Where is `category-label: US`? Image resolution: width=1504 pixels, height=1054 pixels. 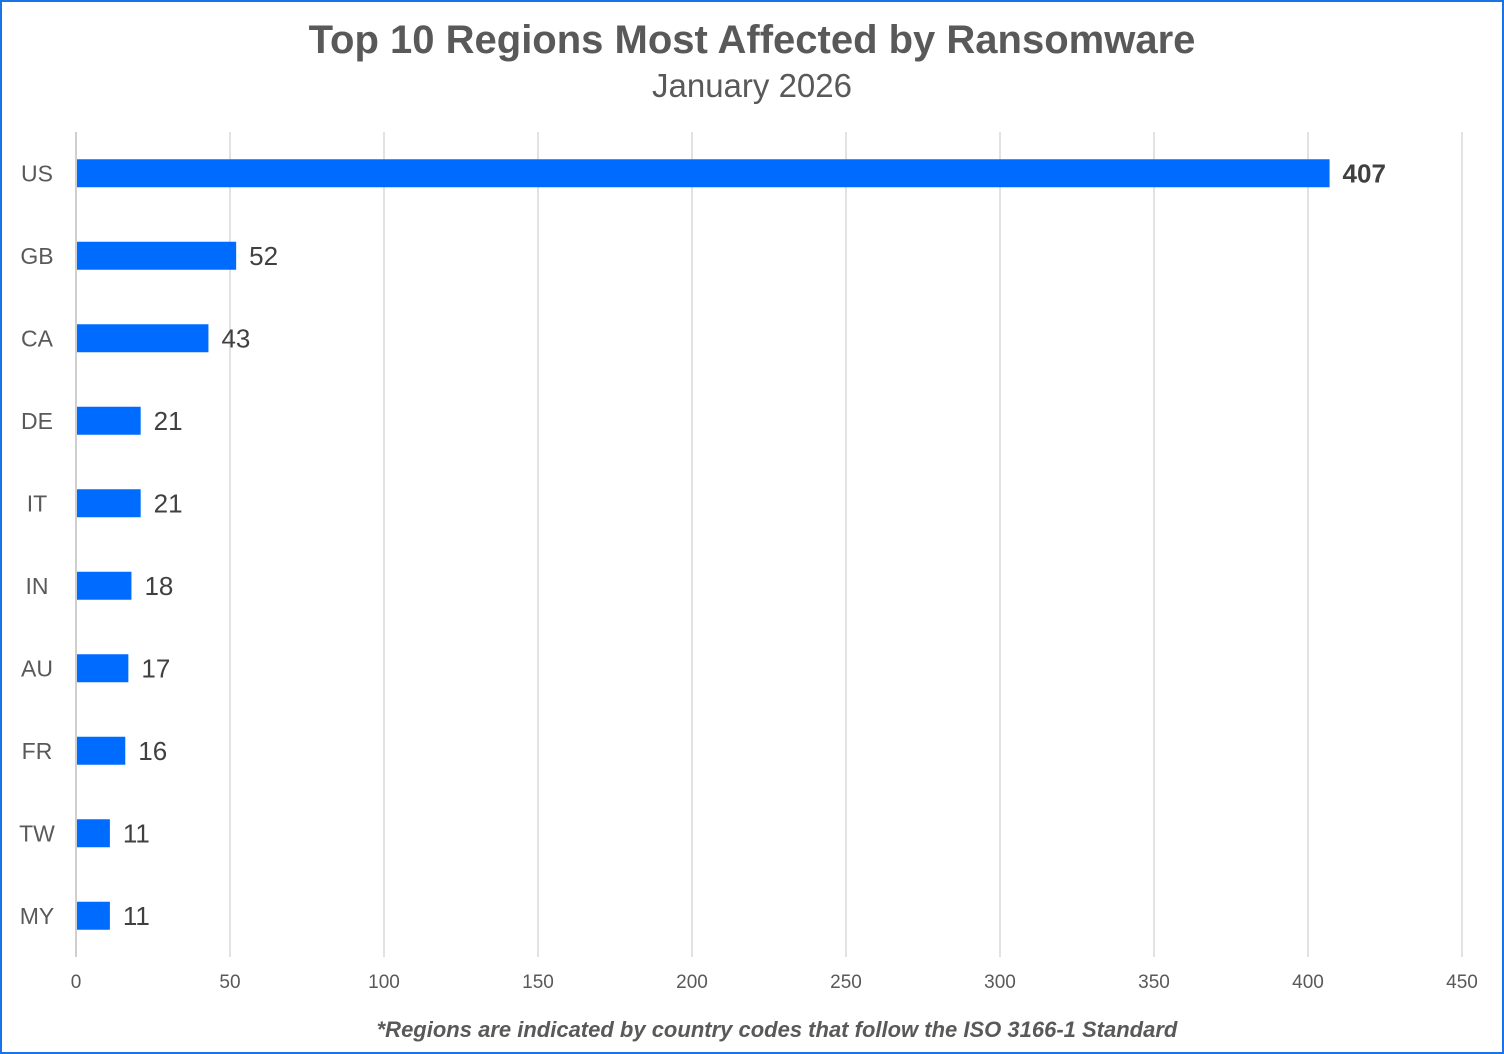 category-label: US is located at coordinates (37, 173).